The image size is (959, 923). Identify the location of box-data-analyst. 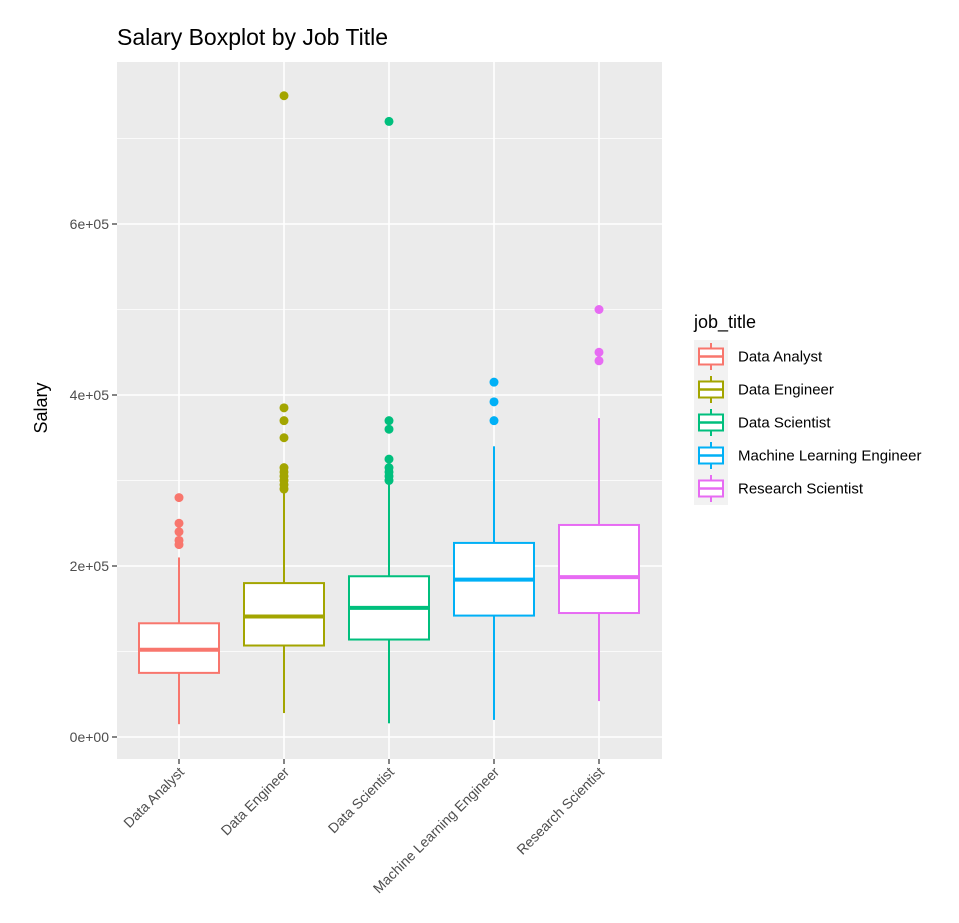
(179, 609).